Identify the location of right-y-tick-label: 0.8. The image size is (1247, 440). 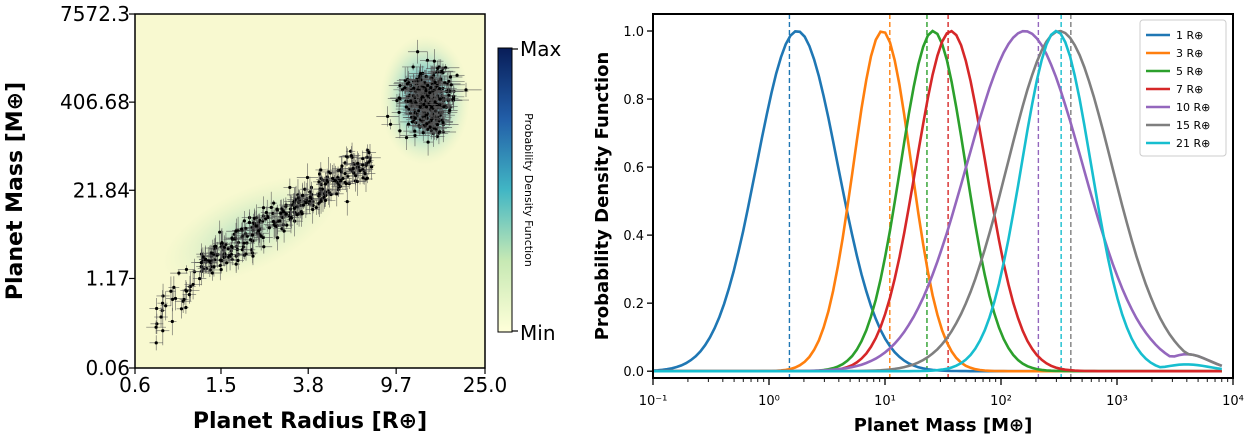
(633, 100).